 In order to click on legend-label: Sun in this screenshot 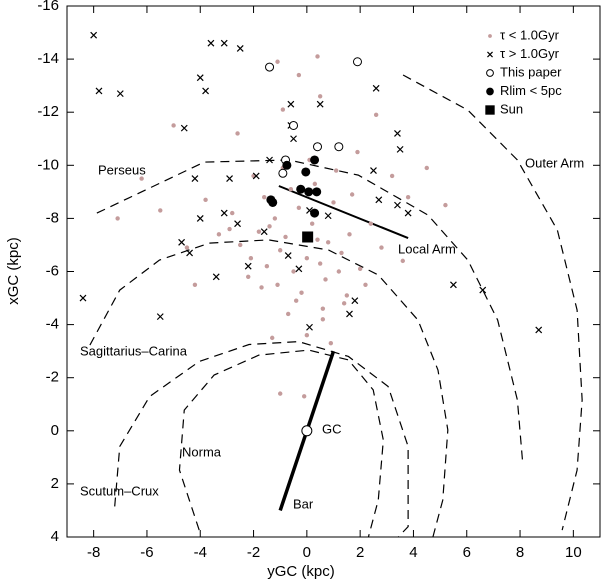, I will do `click(511, 108)`.